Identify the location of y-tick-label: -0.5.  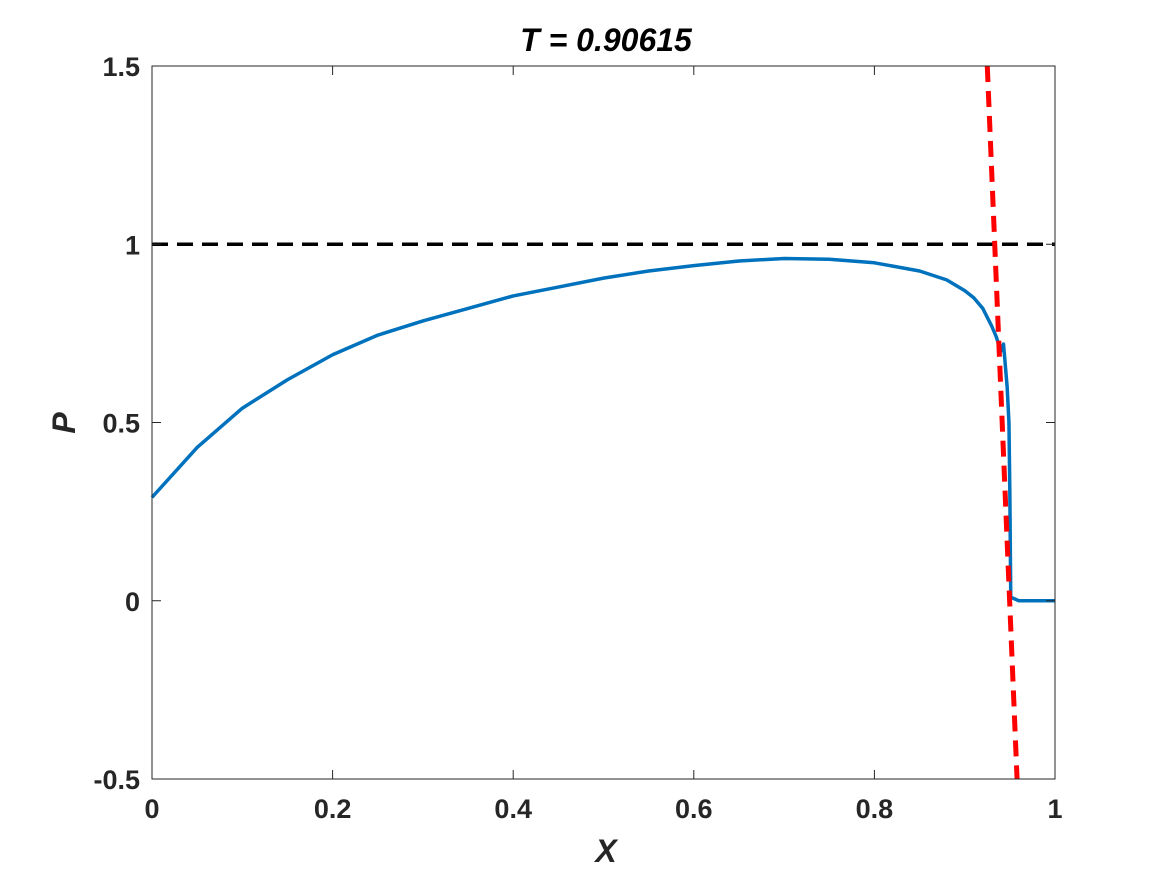
(116, 780).